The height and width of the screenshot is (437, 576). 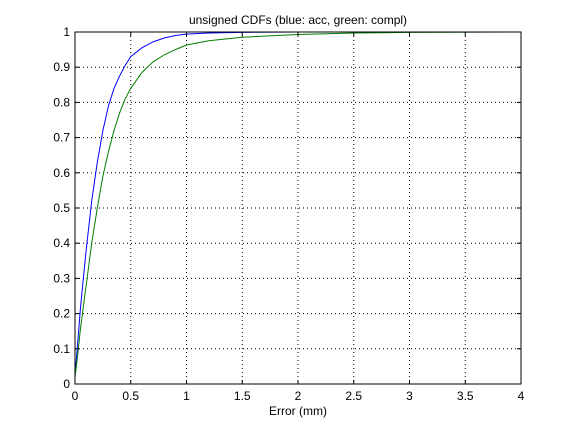 What do you see at coordinates (61, 67) in the screenshot?
I see `y-tick-label: 0.9` at bounding box center [61, 67].